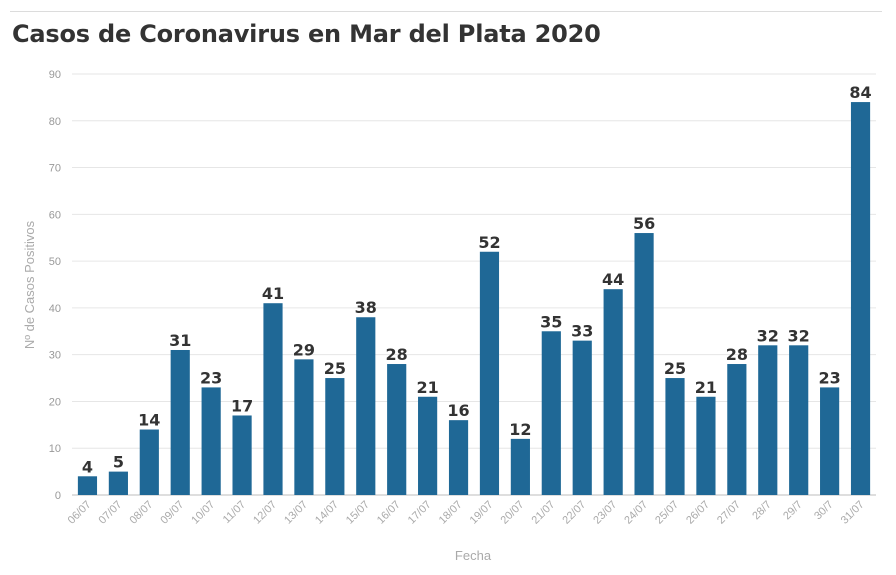 This screenshot has height=575, width=896. What do you see at coordinates (762, 511) in the screenshot?
I see `x-tick-label: 28/7` at bounding box center [762, 511].